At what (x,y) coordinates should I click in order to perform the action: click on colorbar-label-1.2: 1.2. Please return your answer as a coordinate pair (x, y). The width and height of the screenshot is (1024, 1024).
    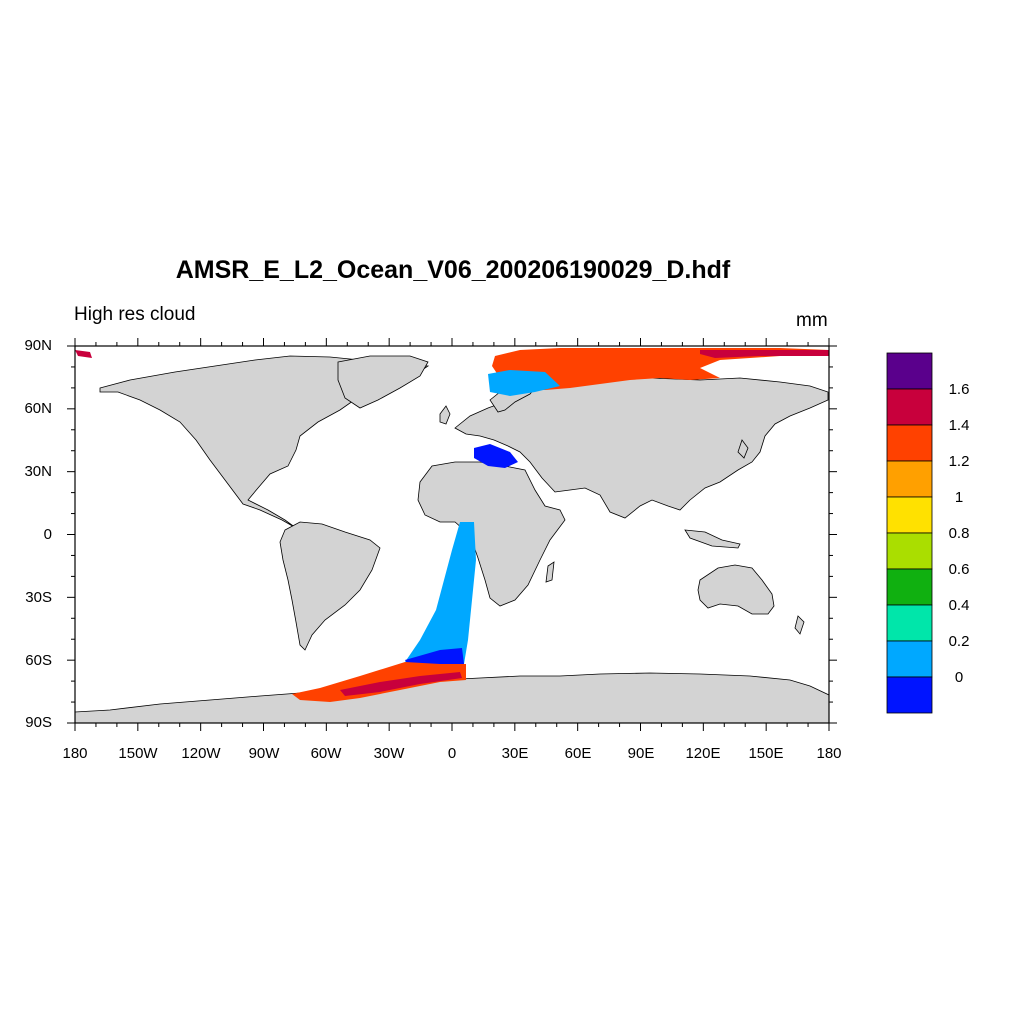
    Looking at the image, I should click on (959, 461).